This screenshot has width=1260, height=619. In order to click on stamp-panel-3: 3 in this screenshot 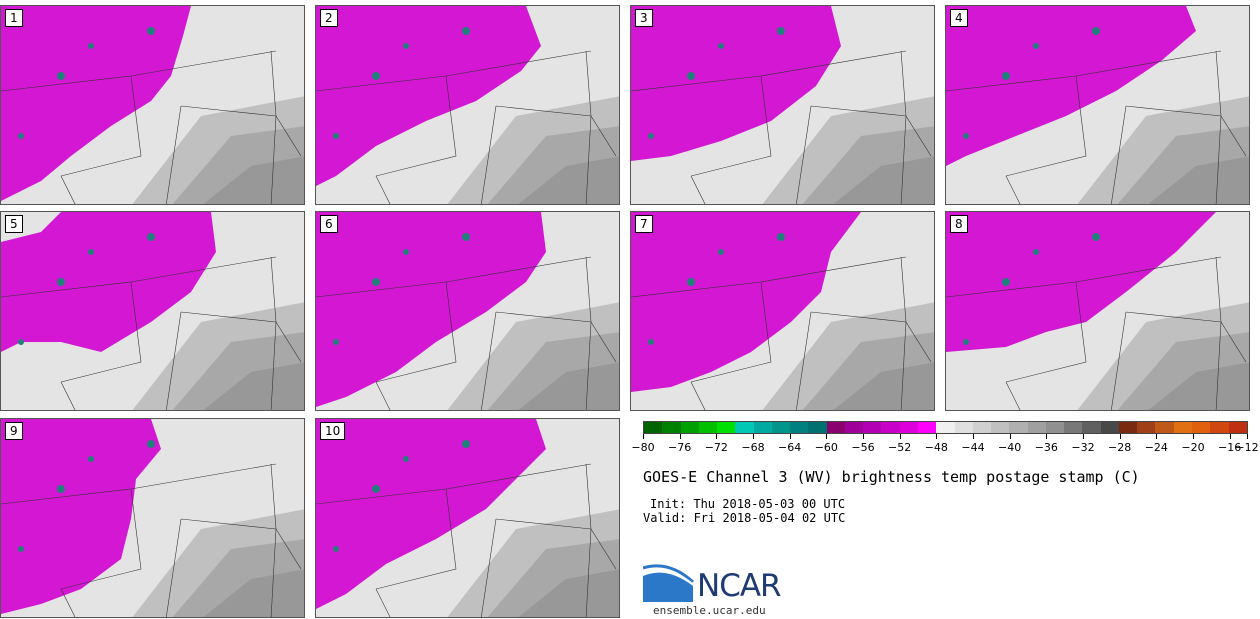, I will do `click(782, 105)`.